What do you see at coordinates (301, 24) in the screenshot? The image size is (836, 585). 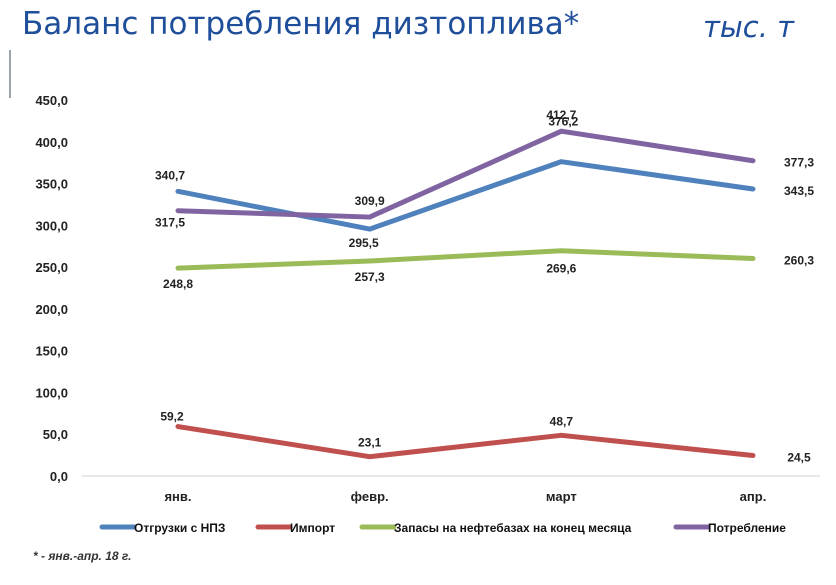 I see `page-title: Баланс потребления дизтоплива*` at bounding box center [301, 24].